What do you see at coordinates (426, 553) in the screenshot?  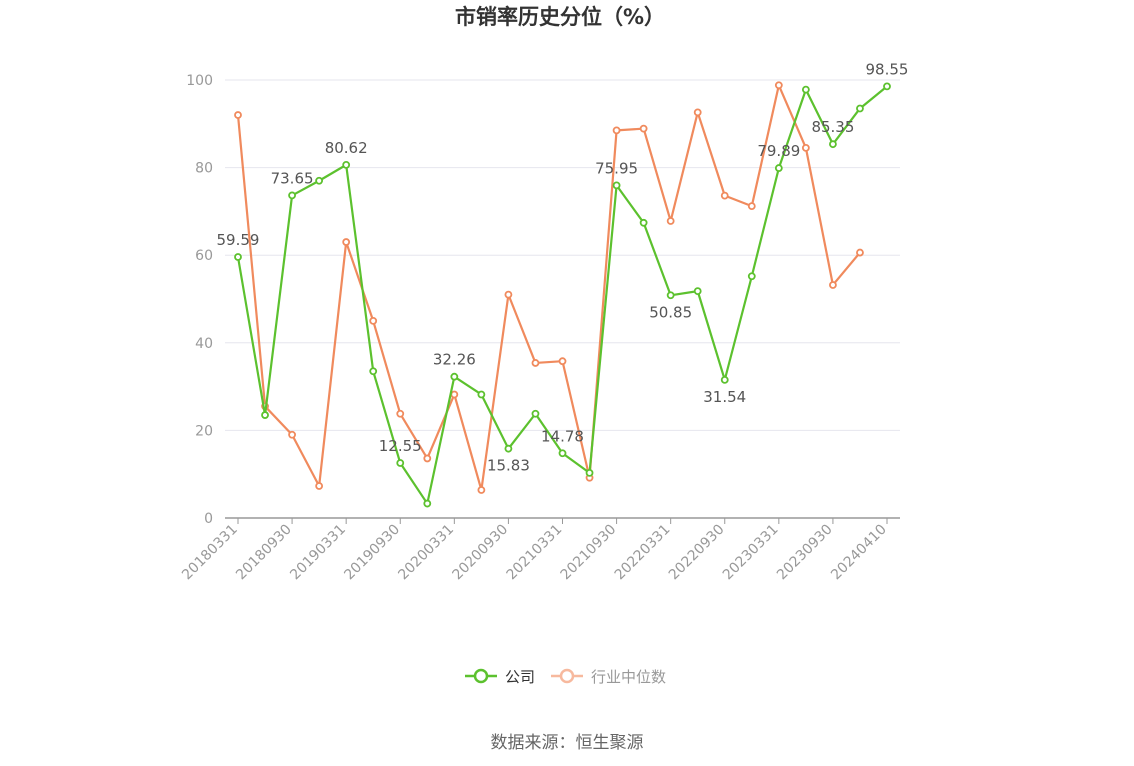 I see `x-tick-label: 20200331` at bounding box center [426, 553].